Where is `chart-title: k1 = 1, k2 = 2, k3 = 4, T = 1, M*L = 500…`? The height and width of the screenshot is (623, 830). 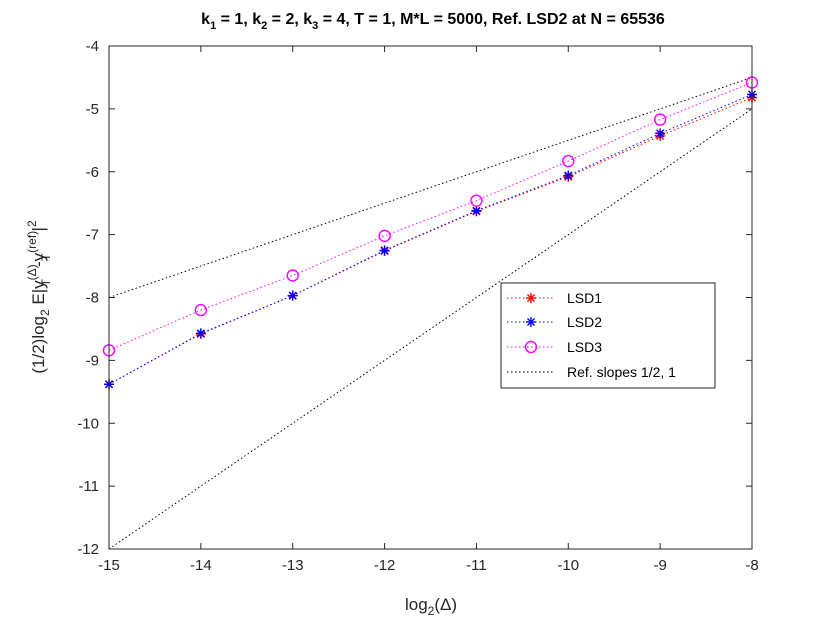 chart-title: k1 = 1, k2 = 2, k3 = 4, T = 1, M*L = 500… is located at coordinates (433, 21).